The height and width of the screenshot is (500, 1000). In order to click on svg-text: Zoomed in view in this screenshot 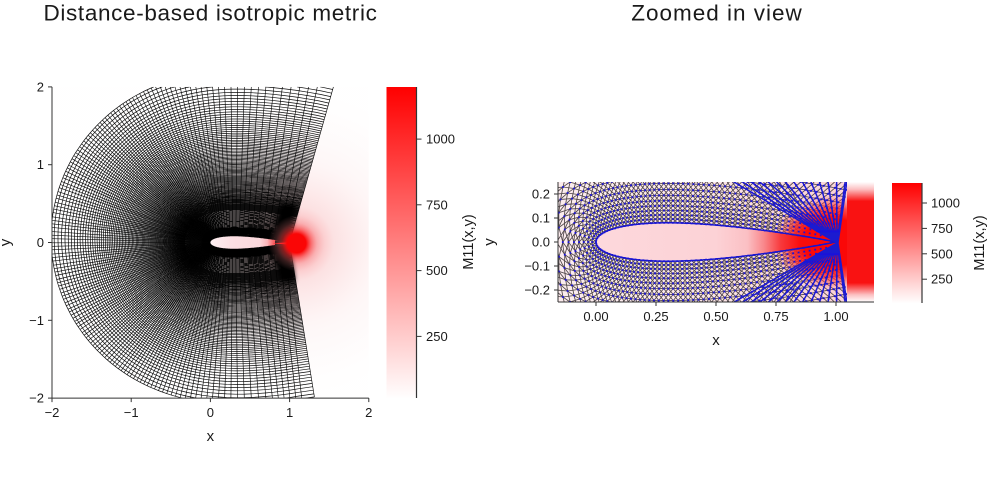, I will do `click(717, 13)`.